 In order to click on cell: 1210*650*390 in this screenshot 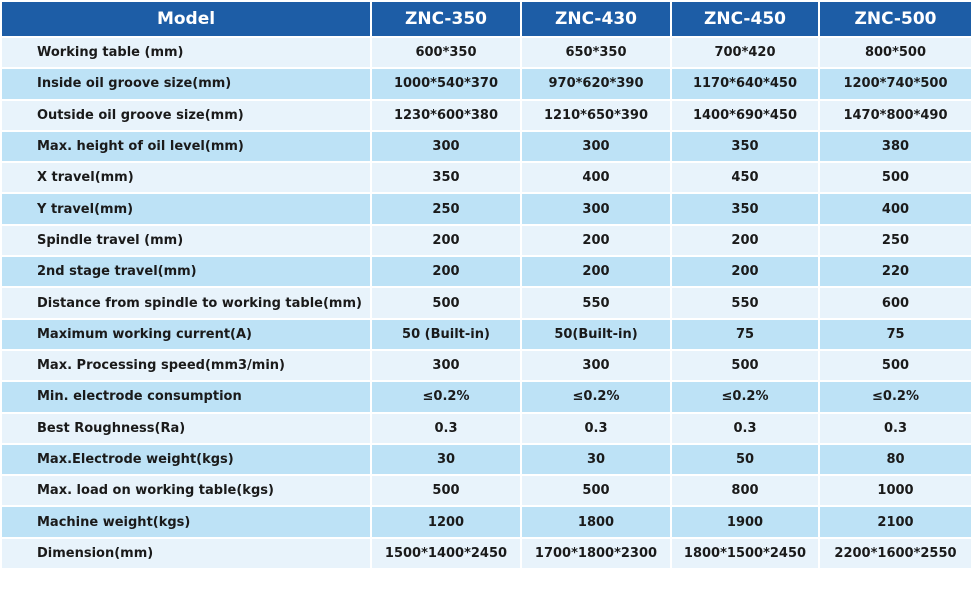, I will do `click(596, 115)`.